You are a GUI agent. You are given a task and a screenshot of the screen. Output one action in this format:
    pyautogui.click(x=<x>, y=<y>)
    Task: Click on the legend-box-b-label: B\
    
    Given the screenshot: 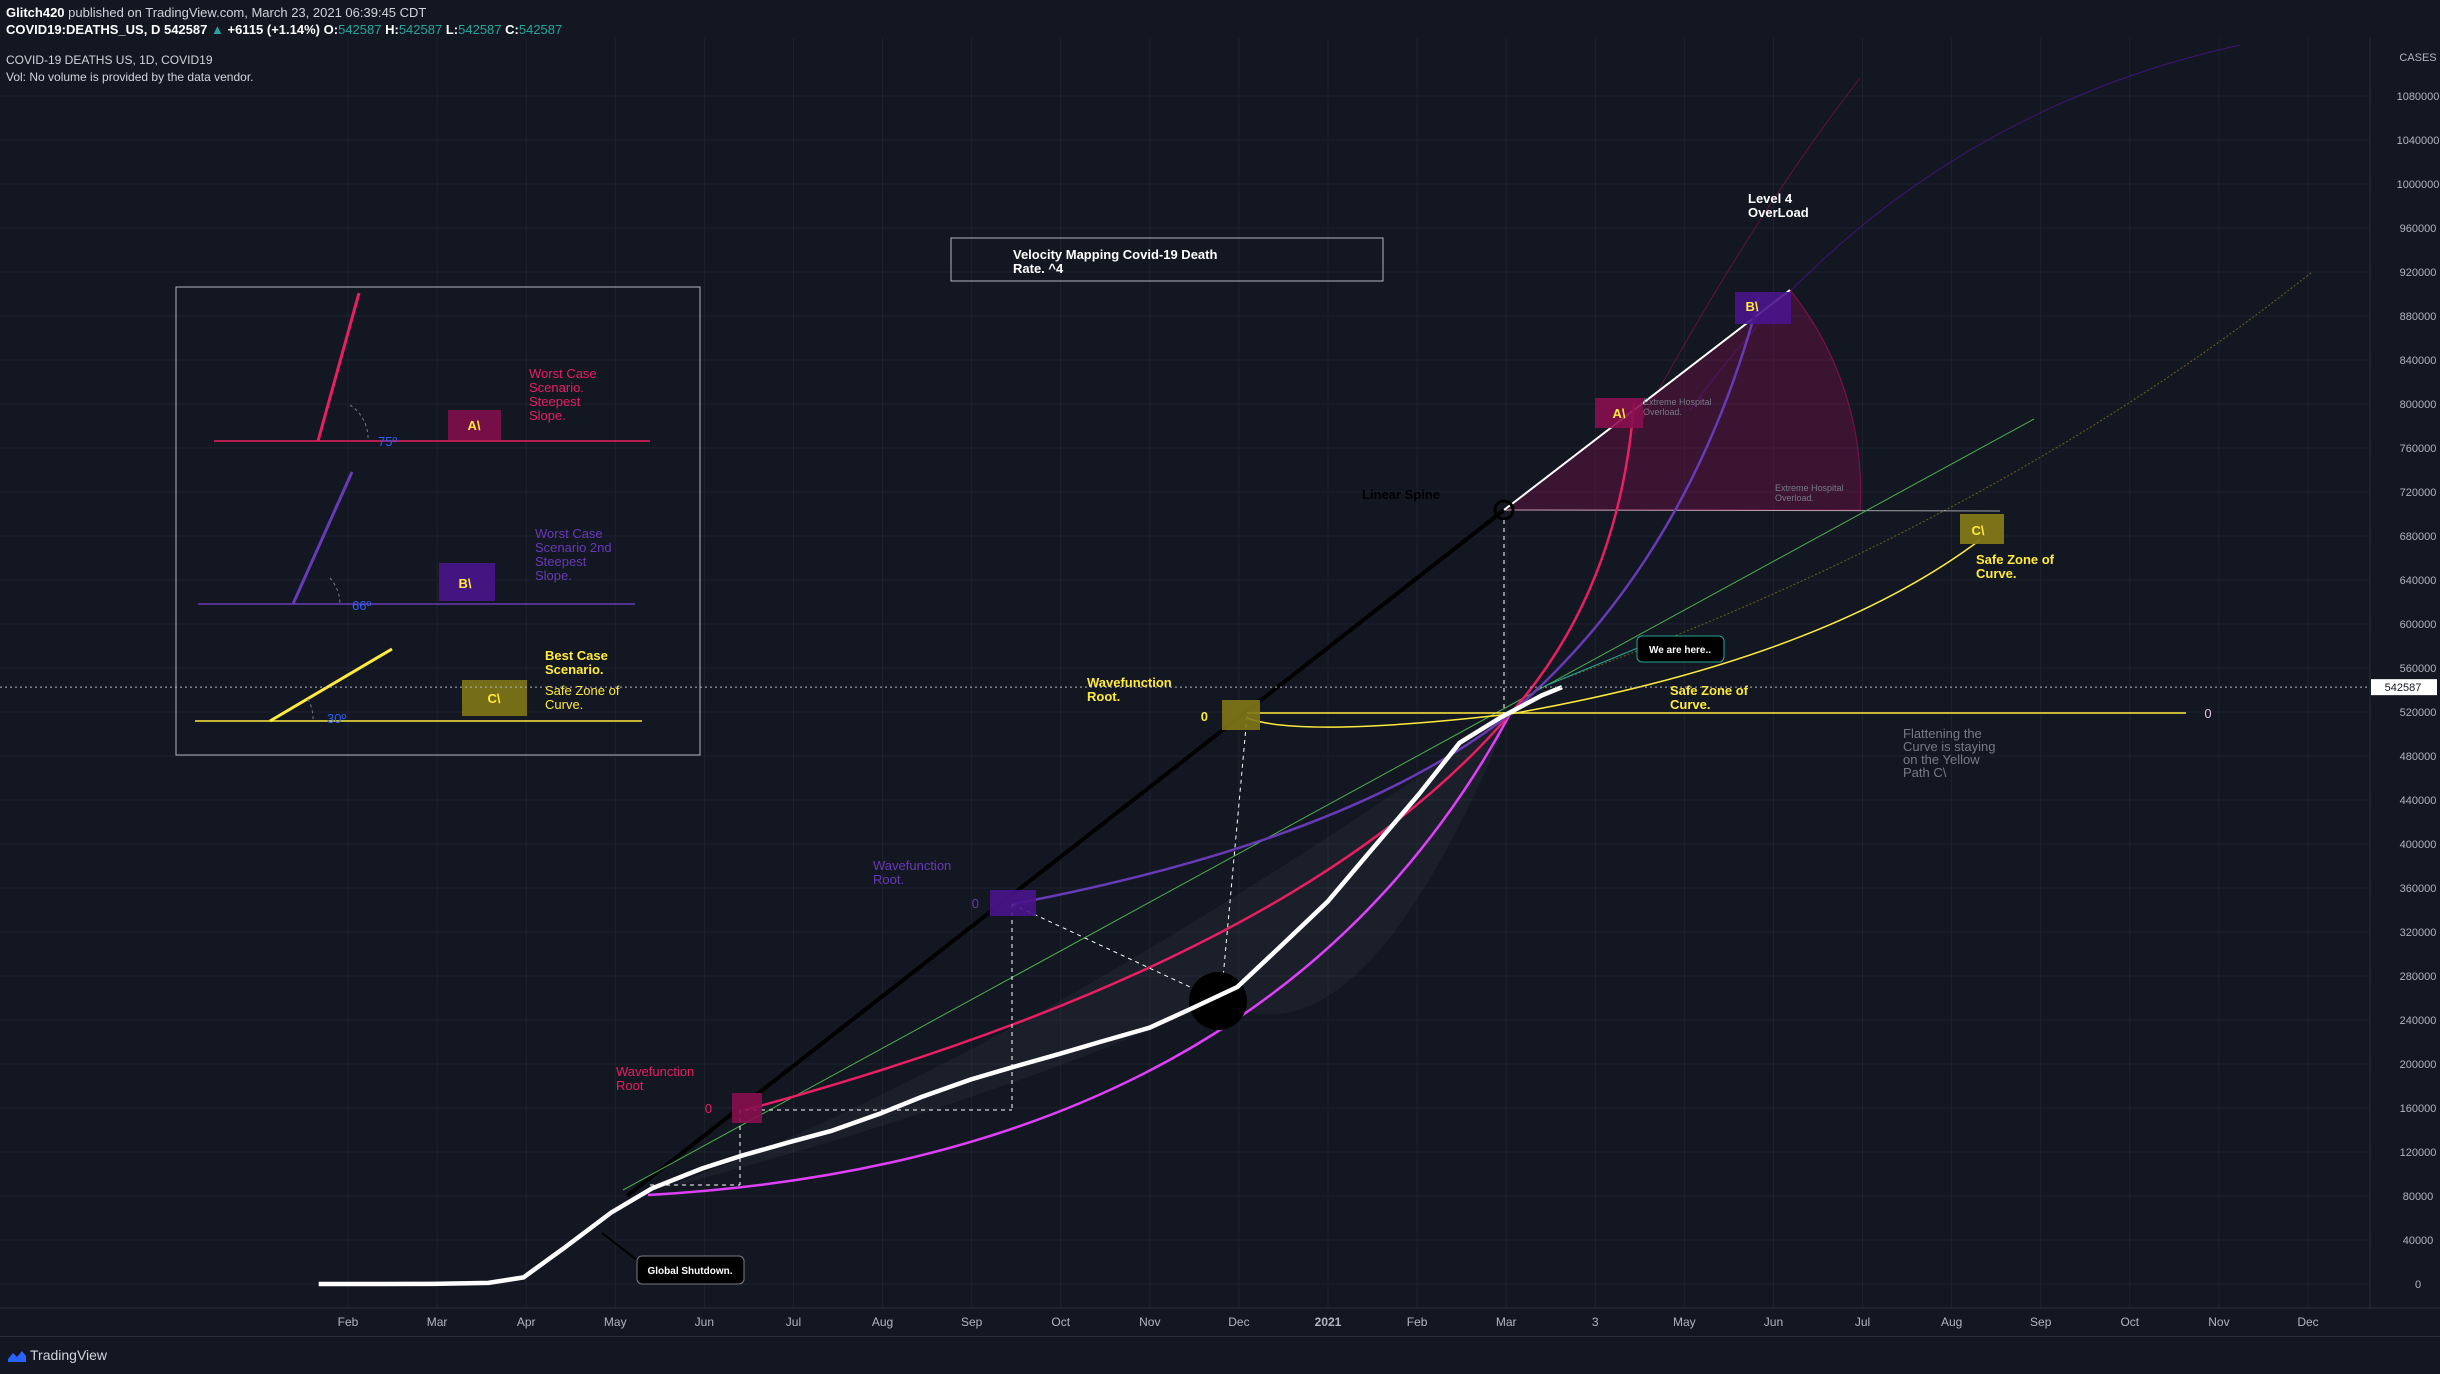 What is the action you would take?
    pyautogui.click(x=465, y=583)
    